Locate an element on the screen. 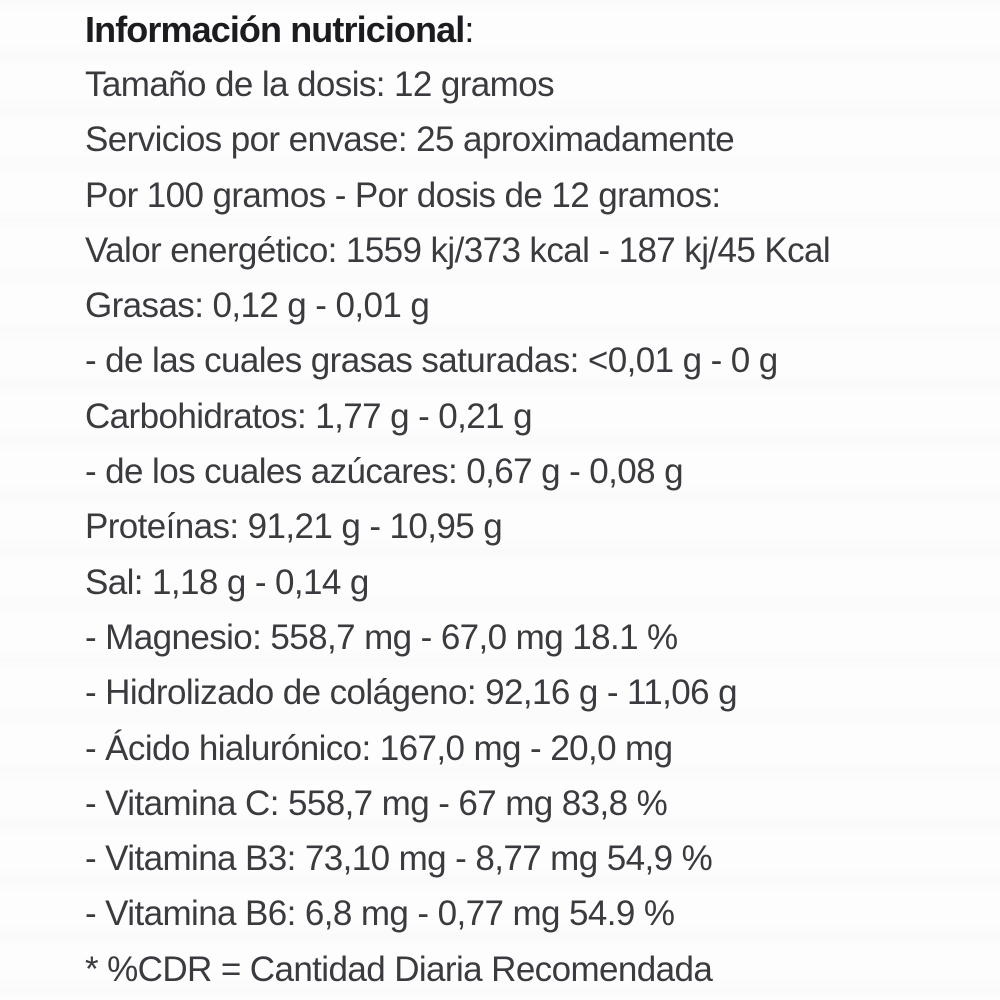 The height and width of the screenshot is (1000, 1000). line-serving-size: Tamaño de la dosis: 12 gramos is located at coordinates (320, 84).